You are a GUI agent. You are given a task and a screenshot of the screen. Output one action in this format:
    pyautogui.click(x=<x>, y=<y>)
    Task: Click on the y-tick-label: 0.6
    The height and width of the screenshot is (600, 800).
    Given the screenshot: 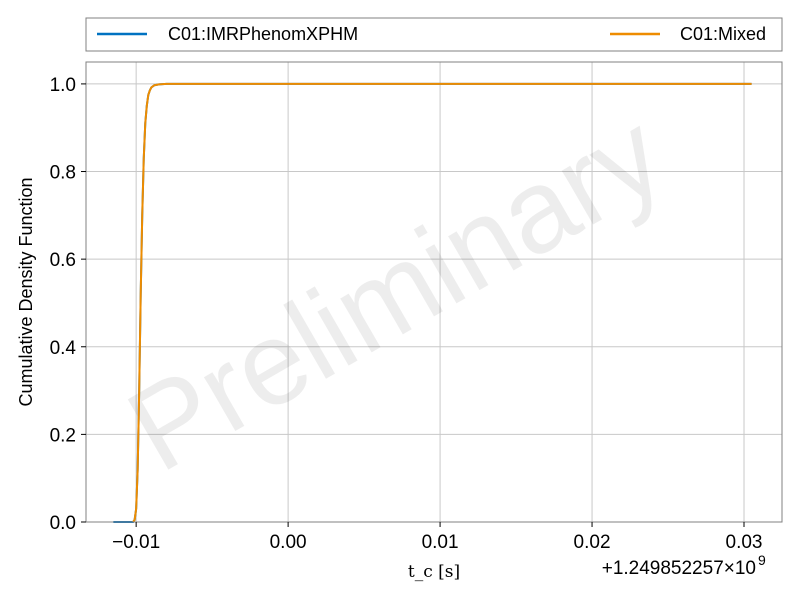 What is the action you would take?
    pyautogui.click(x=63, y=260)
    